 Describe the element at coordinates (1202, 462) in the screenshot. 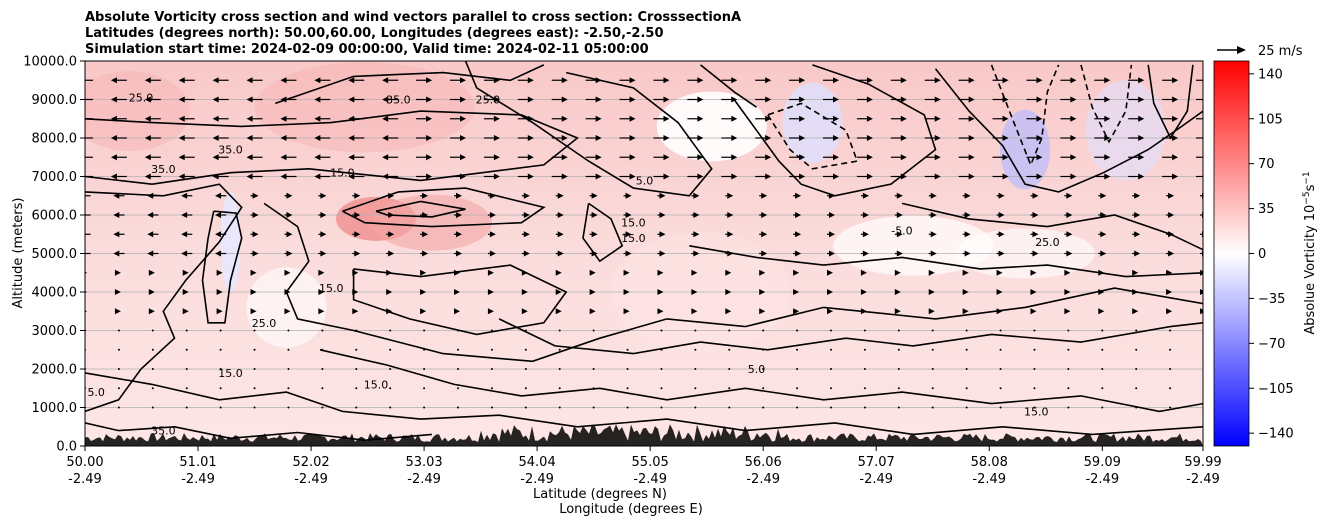

I see `x-tick-label-lat: 59.99` at that location.